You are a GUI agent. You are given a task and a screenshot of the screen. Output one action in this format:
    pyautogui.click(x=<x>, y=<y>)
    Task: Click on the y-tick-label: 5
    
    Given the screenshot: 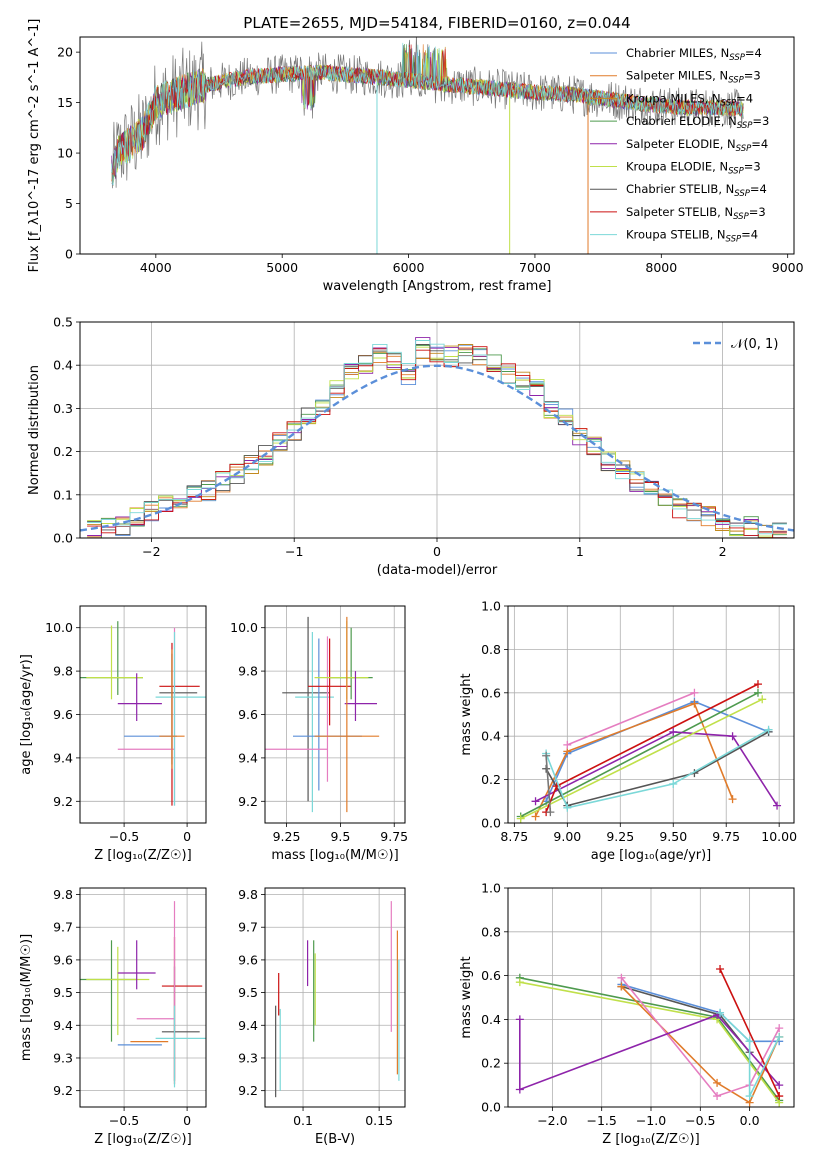 What is the action you would take?
    pyautogui.click(x=69, y=203)
    